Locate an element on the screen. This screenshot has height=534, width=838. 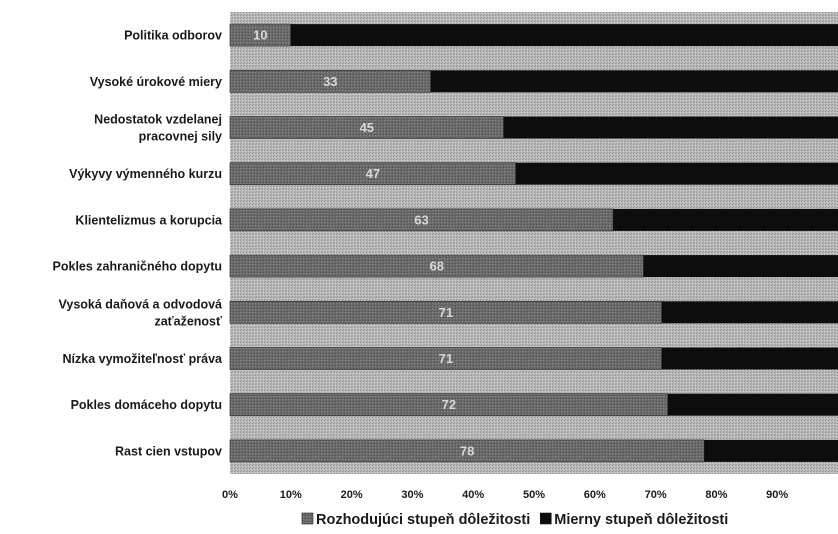
value-label: 68 is located at coordinates (436, 266).